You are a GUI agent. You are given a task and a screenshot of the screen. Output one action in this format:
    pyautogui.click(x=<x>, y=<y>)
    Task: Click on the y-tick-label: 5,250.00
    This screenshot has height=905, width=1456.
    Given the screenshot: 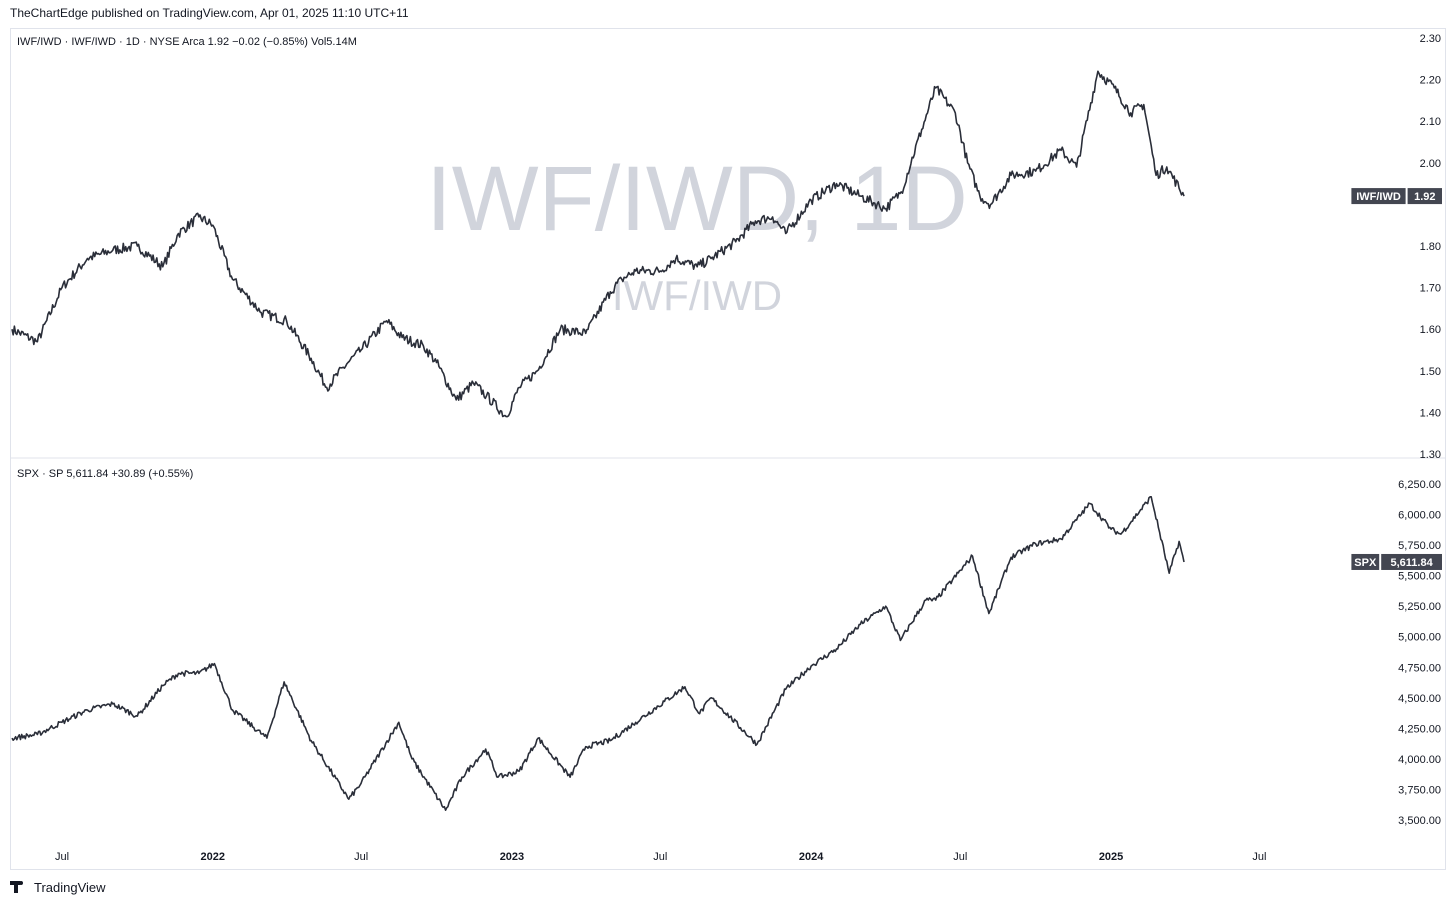 What is the action you would take?
    pyautogui.click(x=1419, y=607)
    